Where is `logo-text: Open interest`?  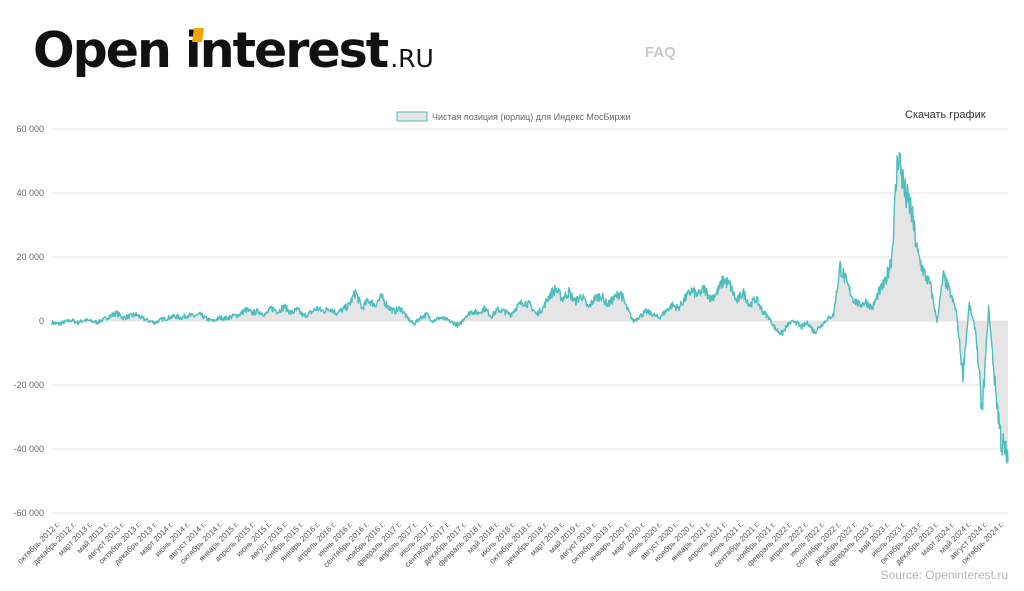
logo-text: Open interest is located at coordinates (211, 50).